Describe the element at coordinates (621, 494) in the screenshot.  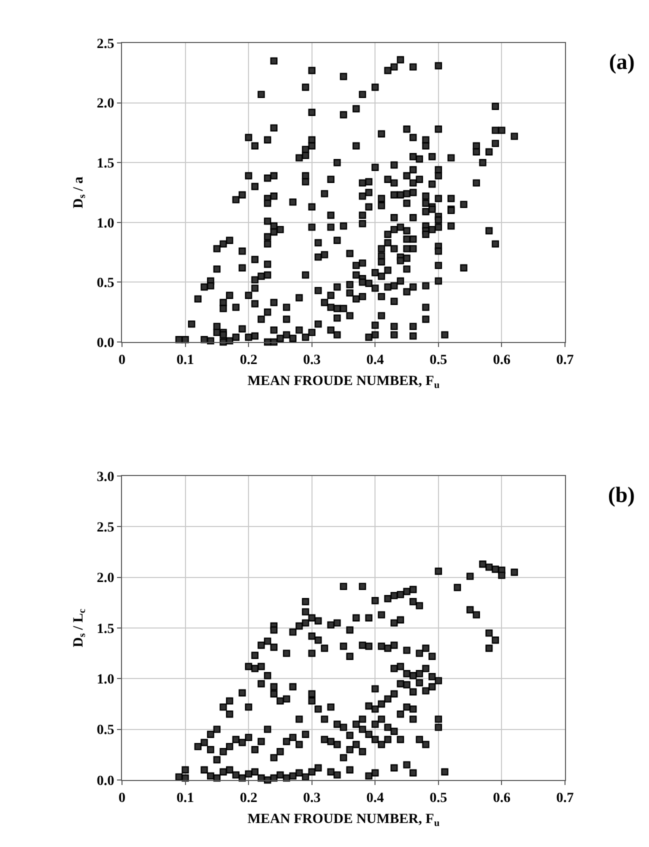
I see `text: (b)` at that location.